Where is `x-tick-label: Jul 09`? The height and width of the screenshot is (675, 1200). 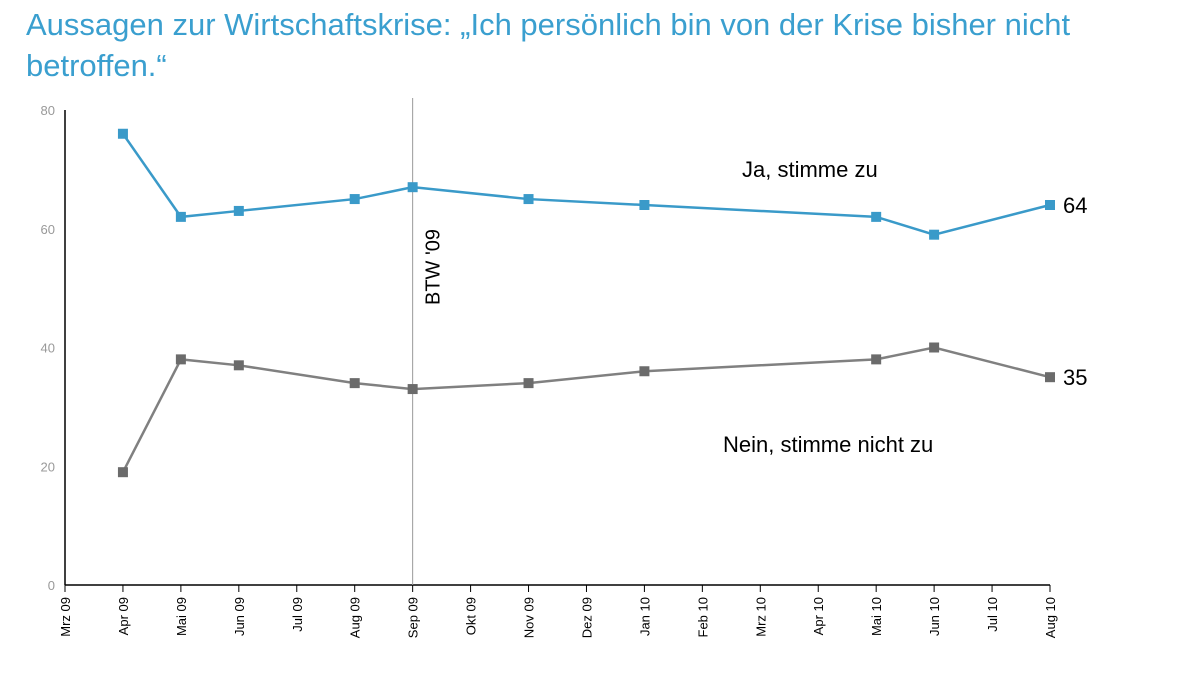
x-tick-label: Jul 09 is located at coordinates (297, 614).